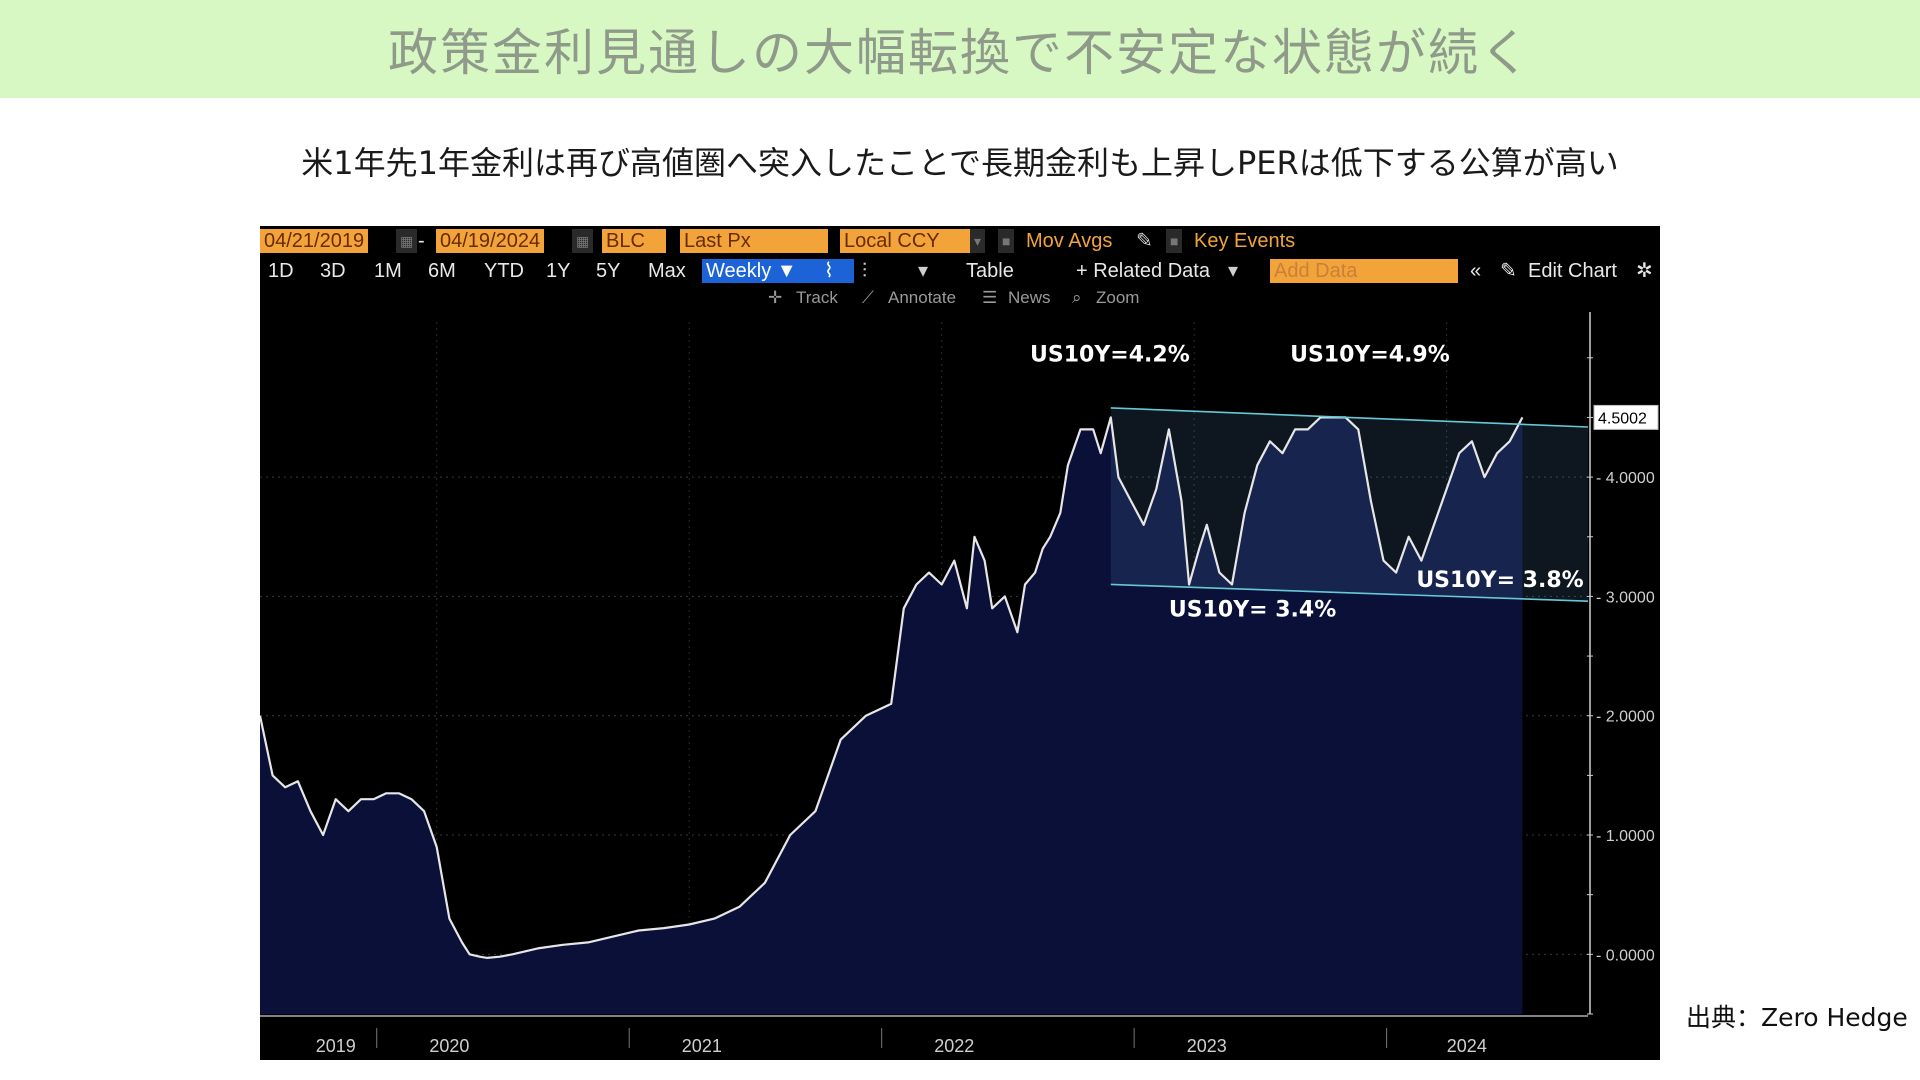 The height and width of the screenshot is (1080, 1920). Describe the element at coordinates (1349, 504) in the screenshot. I see `channel-region` at that location.